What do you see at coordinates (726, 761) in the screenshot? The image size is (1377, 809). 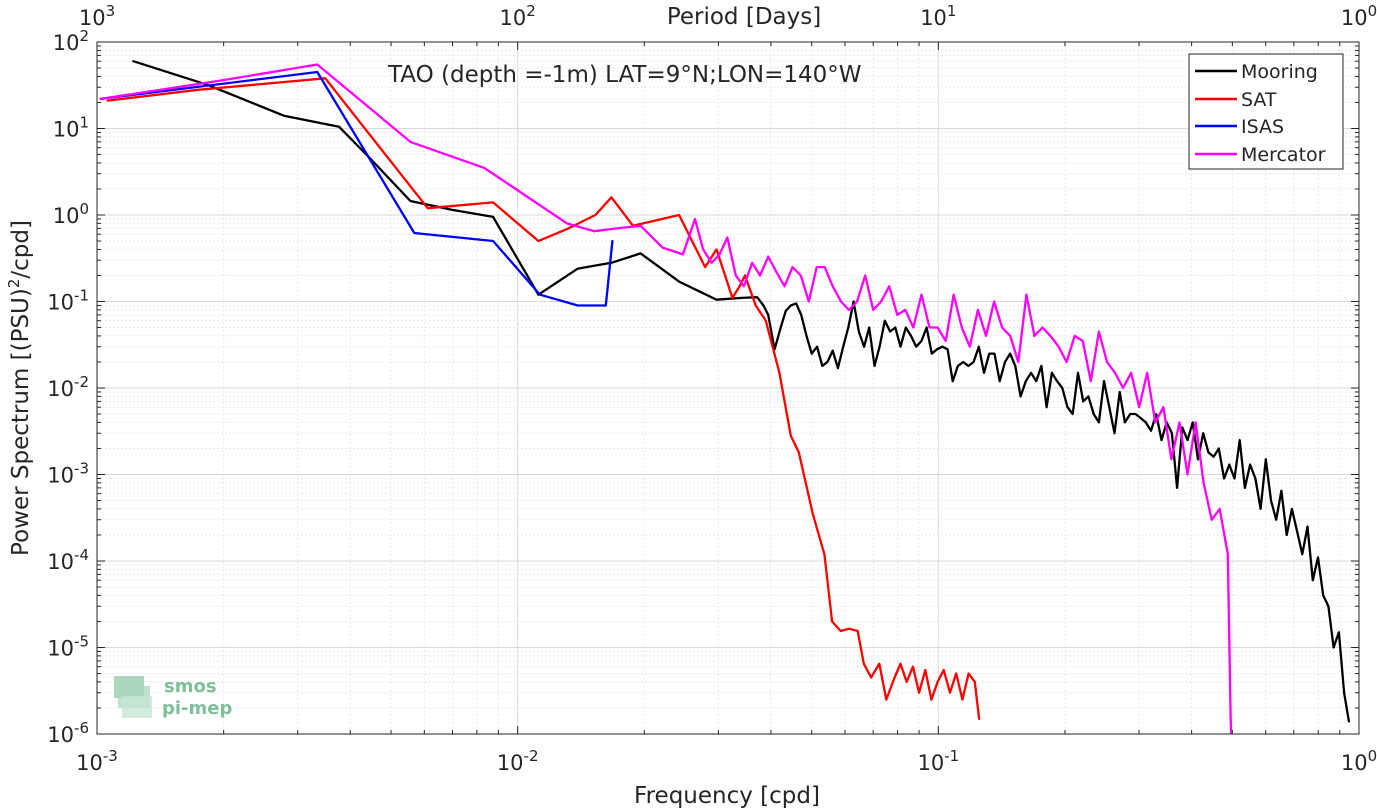 I see `x-tick-labels: 10⁻³ 10⁻² 10⁻¹ 10⁰` at bounding box center [726, 761].